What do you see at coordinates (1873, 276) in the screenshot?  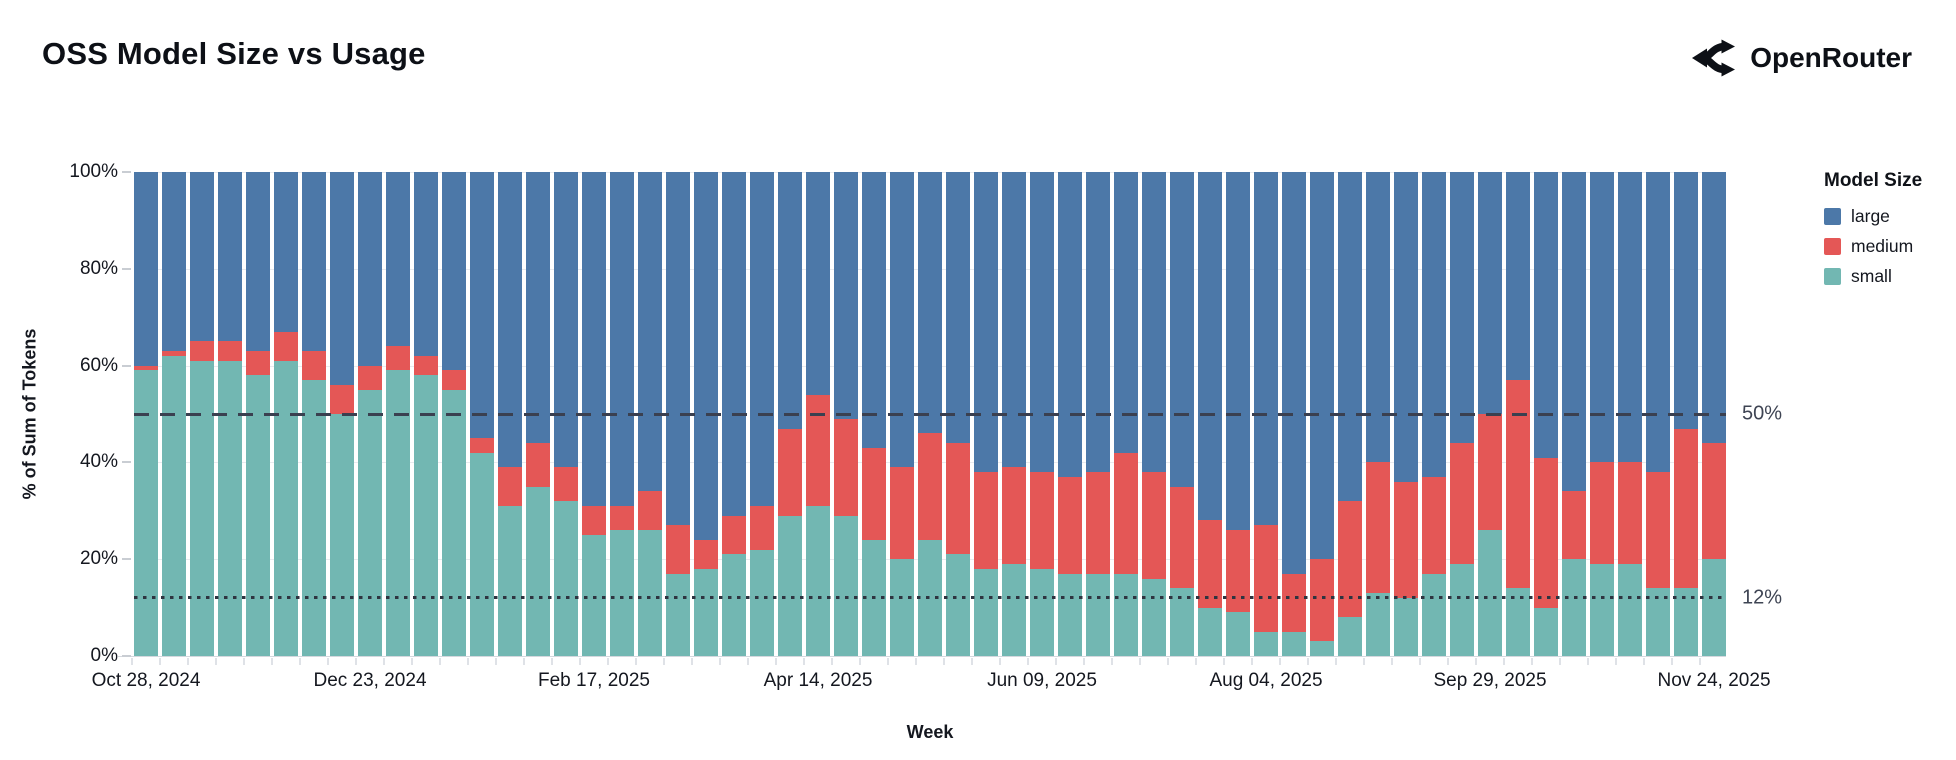 I see `legend-item-small: small` at bounding box center [1873, 276].